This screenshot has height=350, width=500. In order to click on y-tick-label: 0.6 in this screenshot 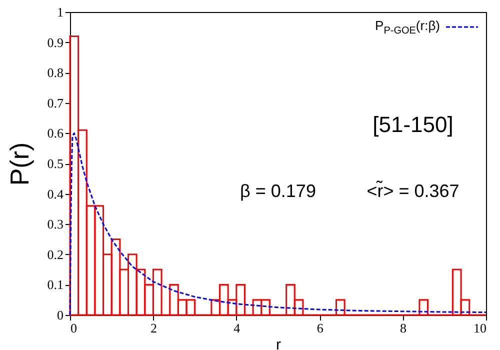, I will do `click(55, 133)`.